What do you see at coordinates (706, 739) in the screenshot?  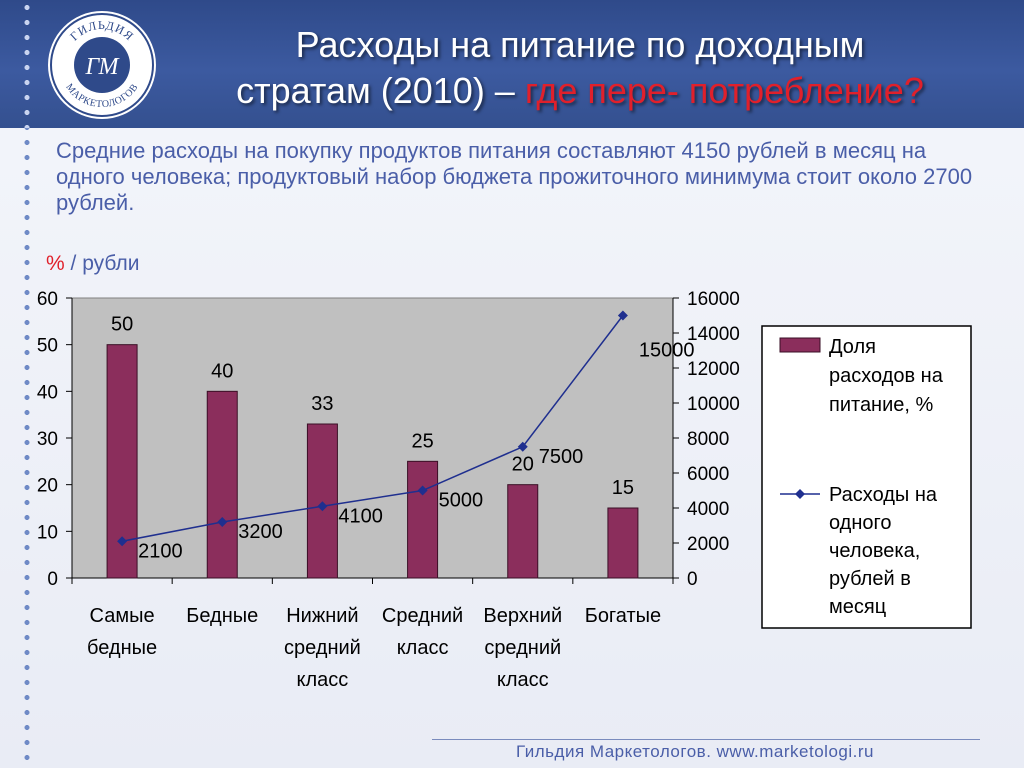 I see `footer-divider` at bounding box center [706, 739].